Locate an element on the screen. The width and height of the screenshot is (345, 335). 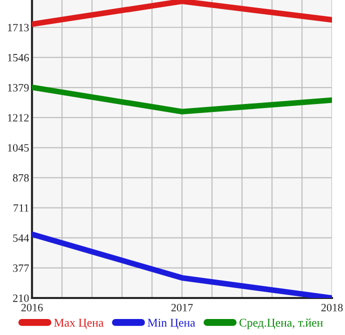
x-tick-label: 2018 is located at coordinates (332, 308).